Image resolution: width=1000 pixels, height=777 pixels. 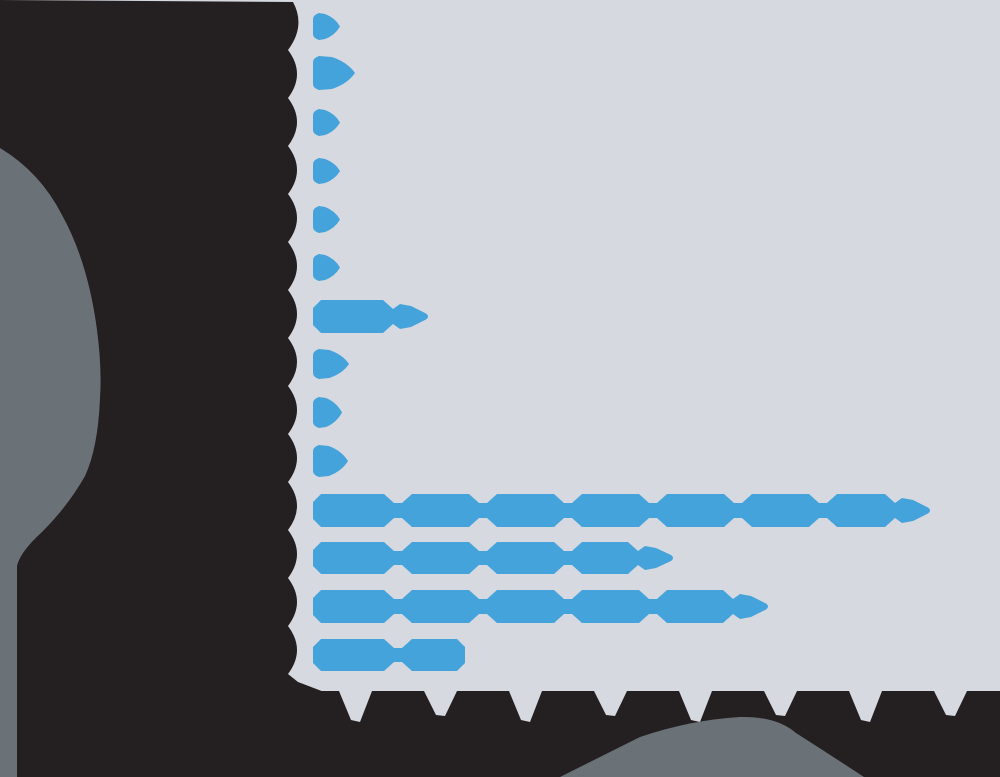 What do you see at coordinates (50, 462) in the screenshot?
I see `y-axis-label-blob` at bounding box center [50, 462].